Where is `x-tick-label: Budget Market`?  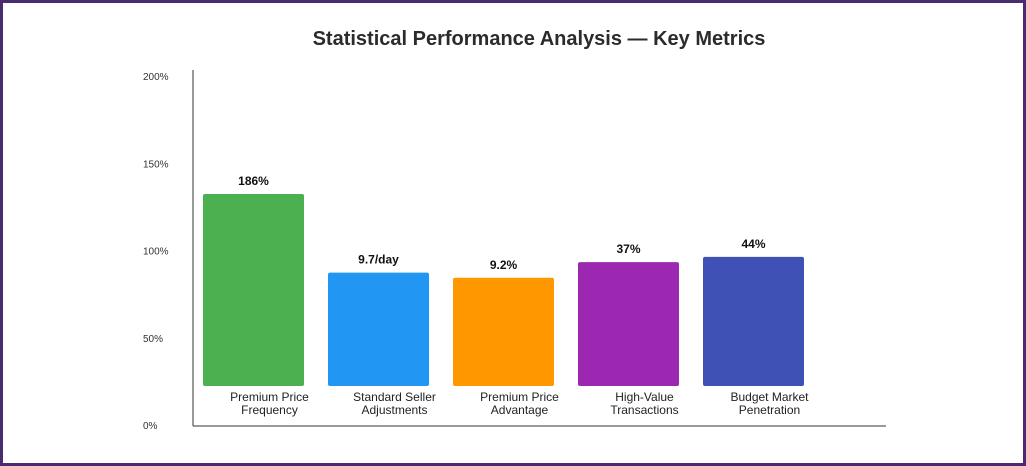
x-tick-label: Budget Market is located at coordinates (769, 397).